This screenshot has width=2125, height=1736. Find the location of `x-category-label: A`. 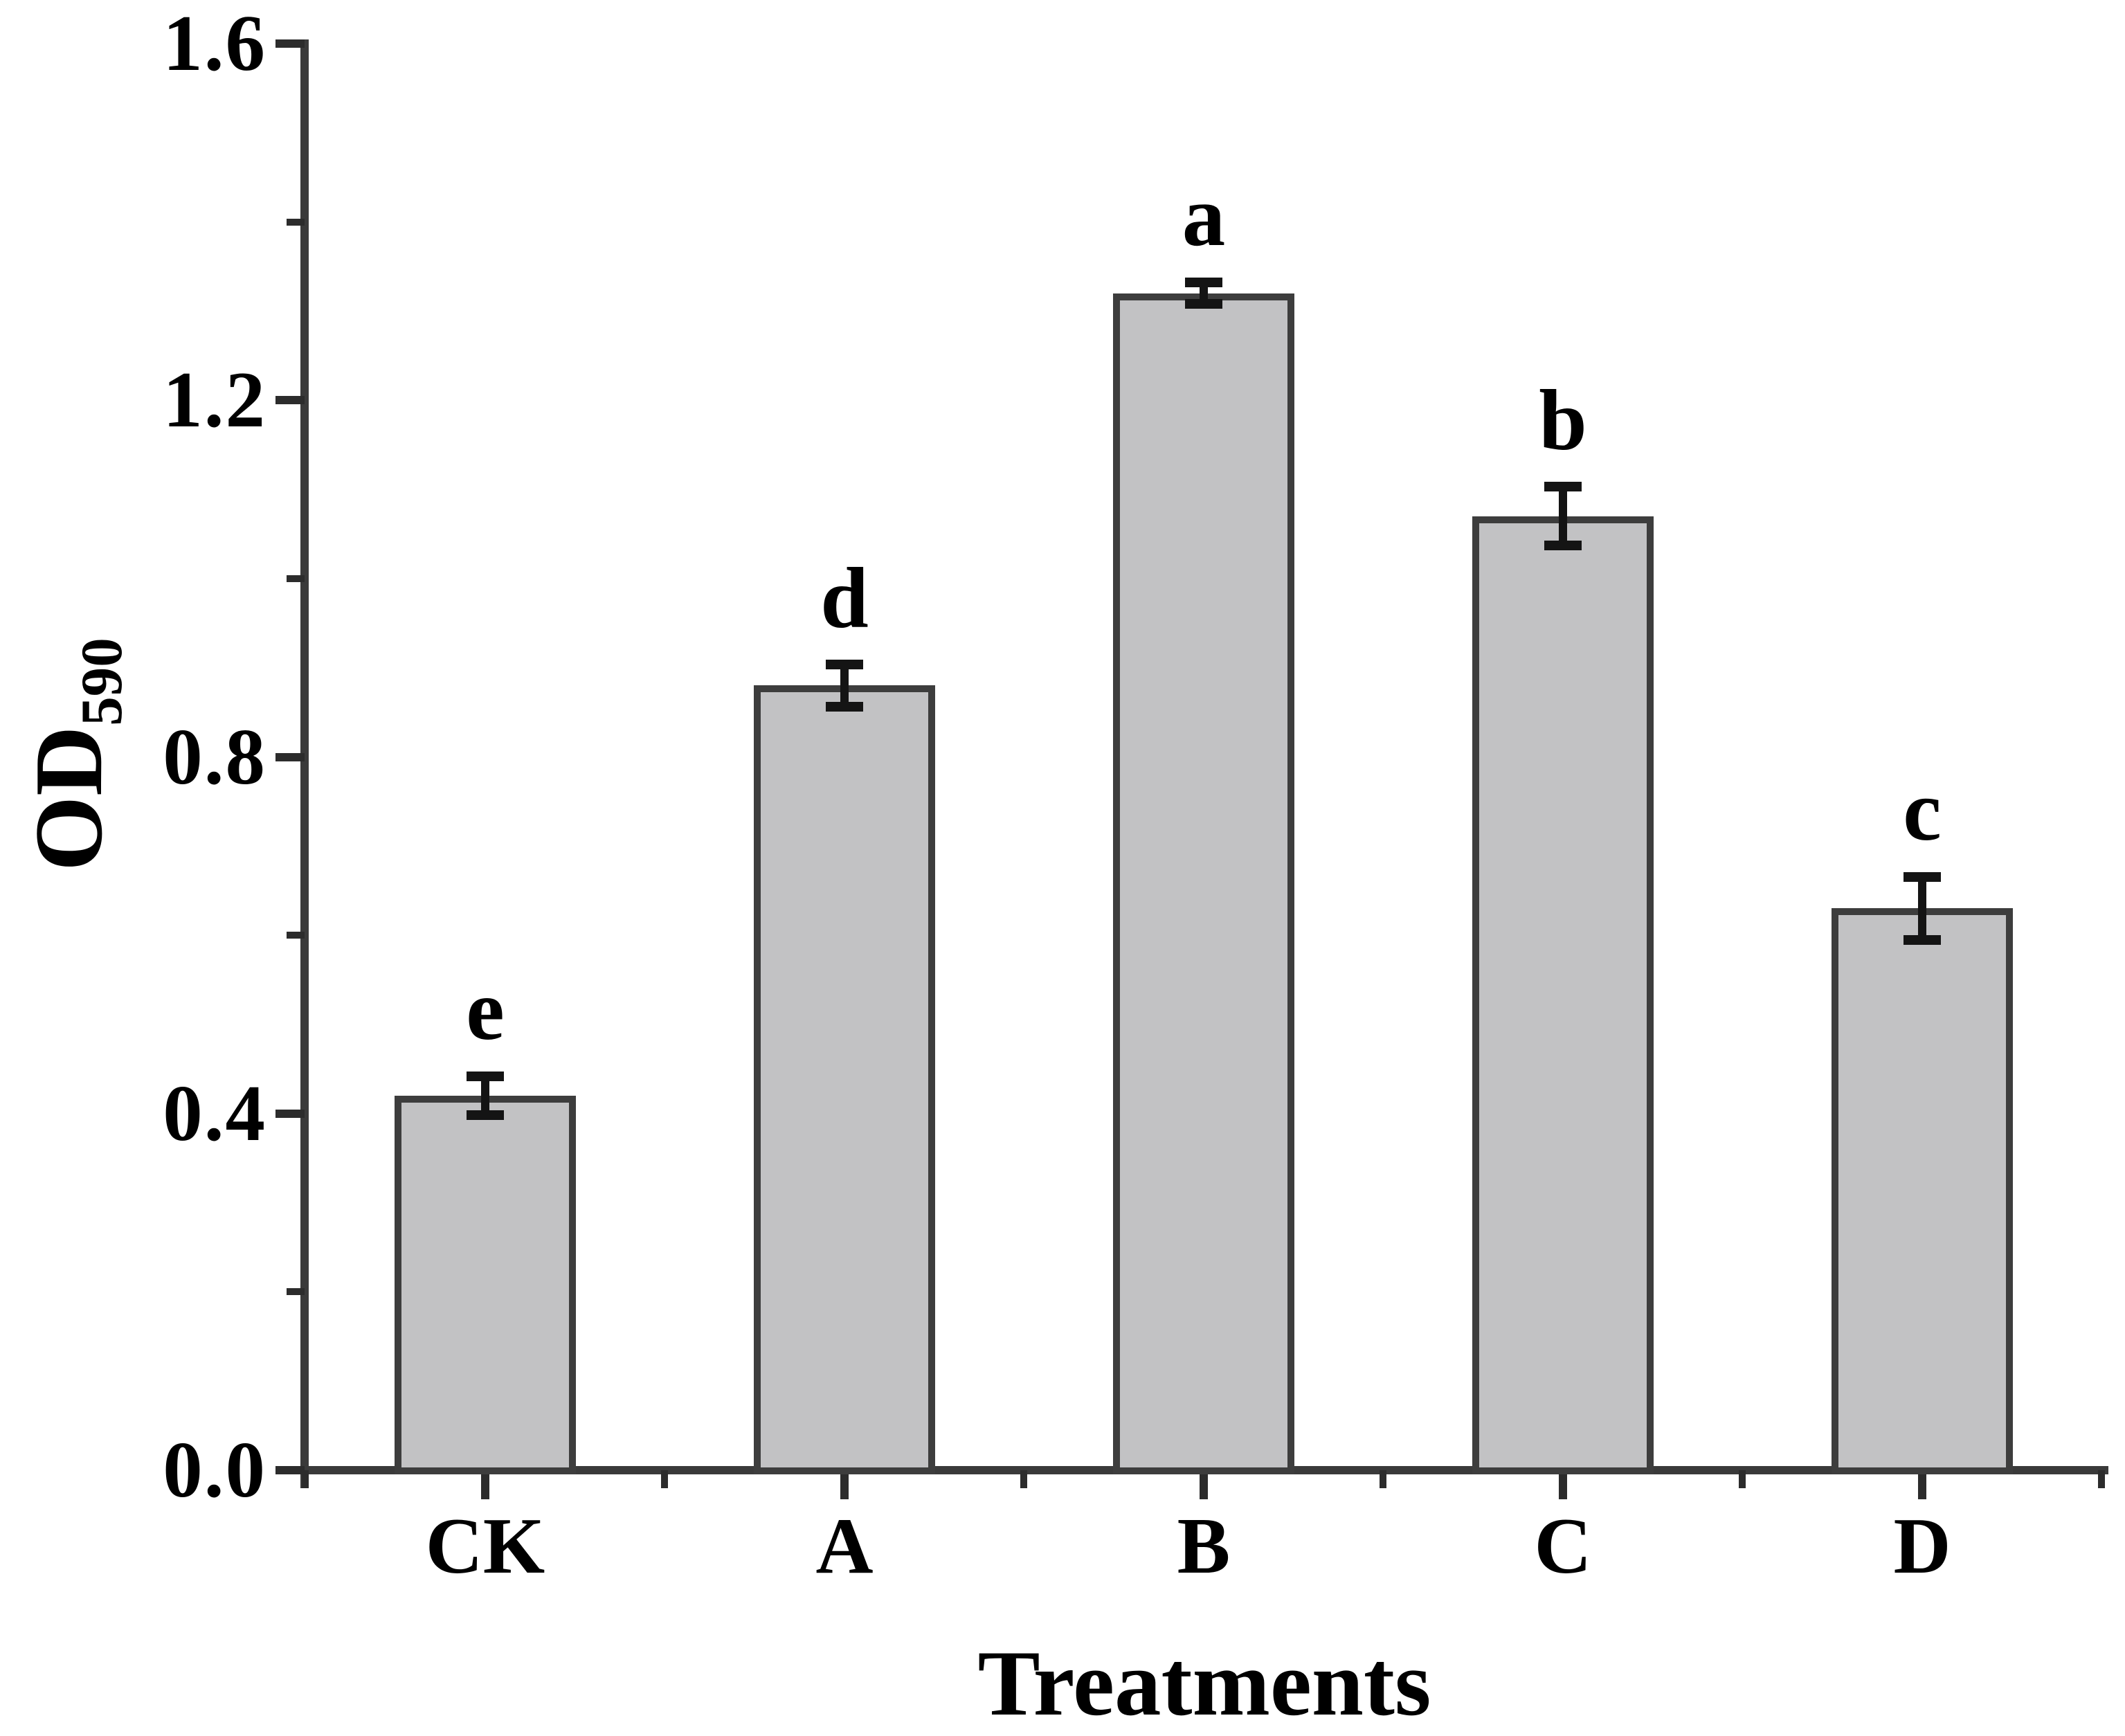

x-category-label: A is located at coordinates (845, 1546).